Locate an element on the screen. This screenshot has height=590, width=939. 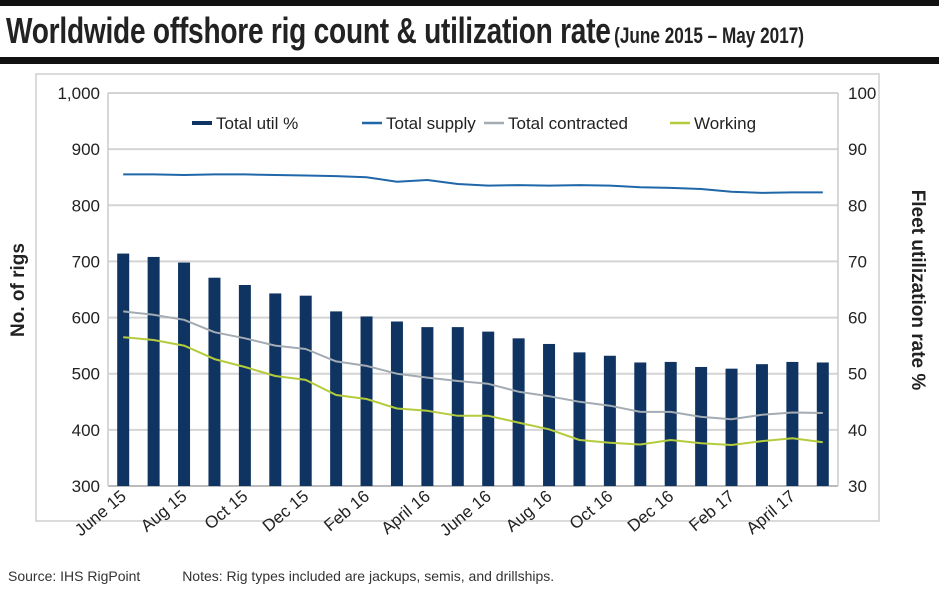
x-tick-label: June 16 is located at coordinates (465, 513).